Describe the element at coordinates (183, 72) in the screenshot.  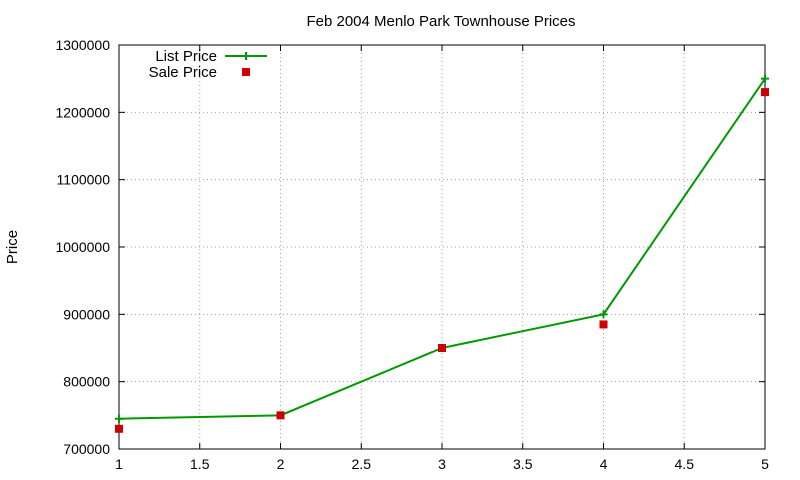
I see `legend-label-sale-price: Sale Price` at that location.